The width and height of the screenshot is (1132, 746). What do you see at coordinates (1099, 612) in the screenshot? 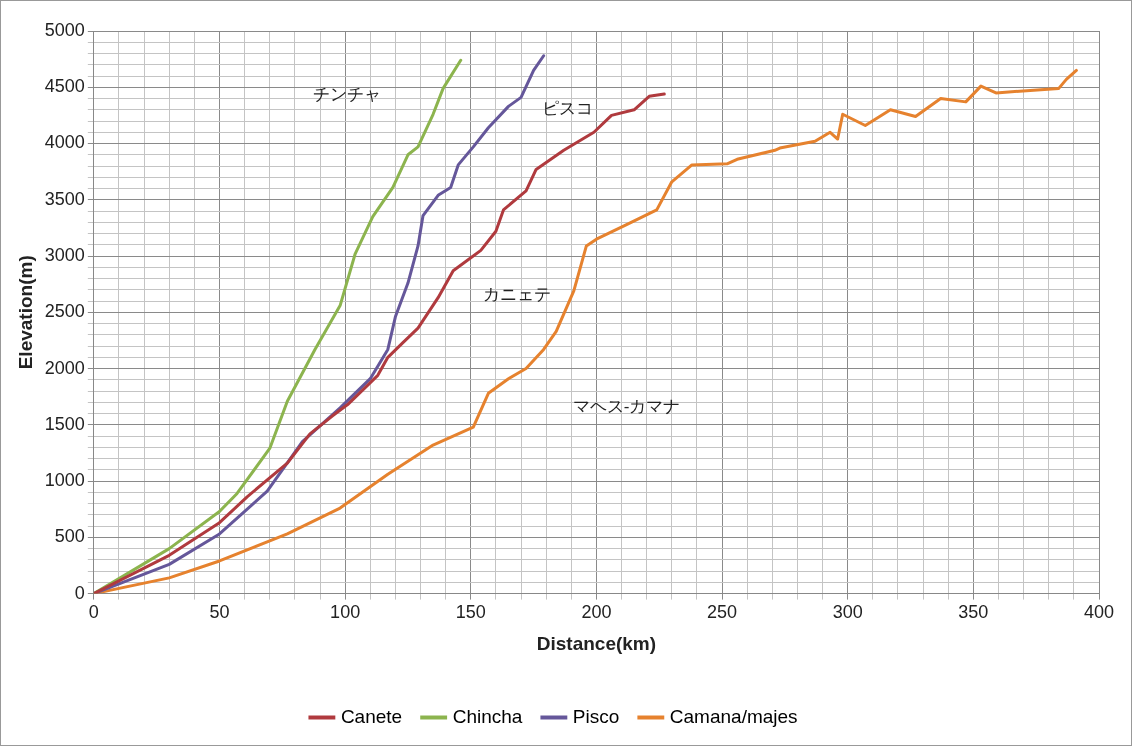
I see `x-tick-label: 400` at bounding box center [1099, 612].